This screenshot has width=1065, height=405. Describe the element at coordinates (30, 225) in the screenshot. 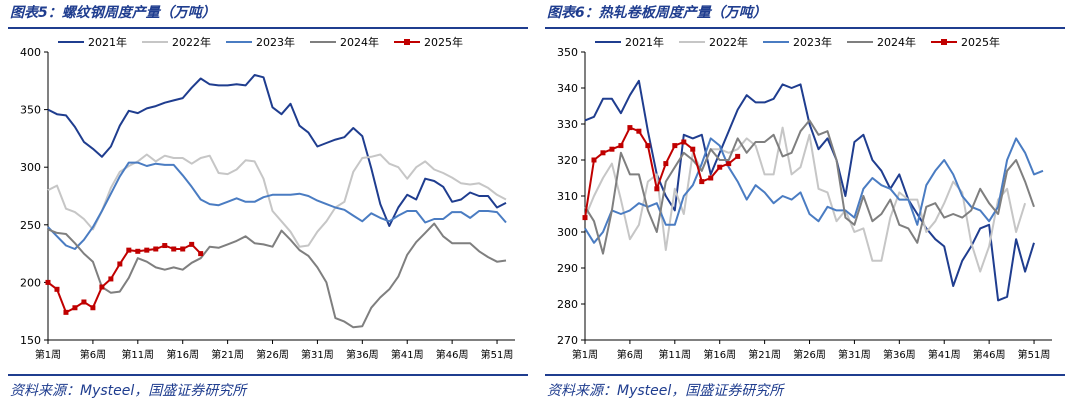

I see `y-tick-label: 250` at that location.